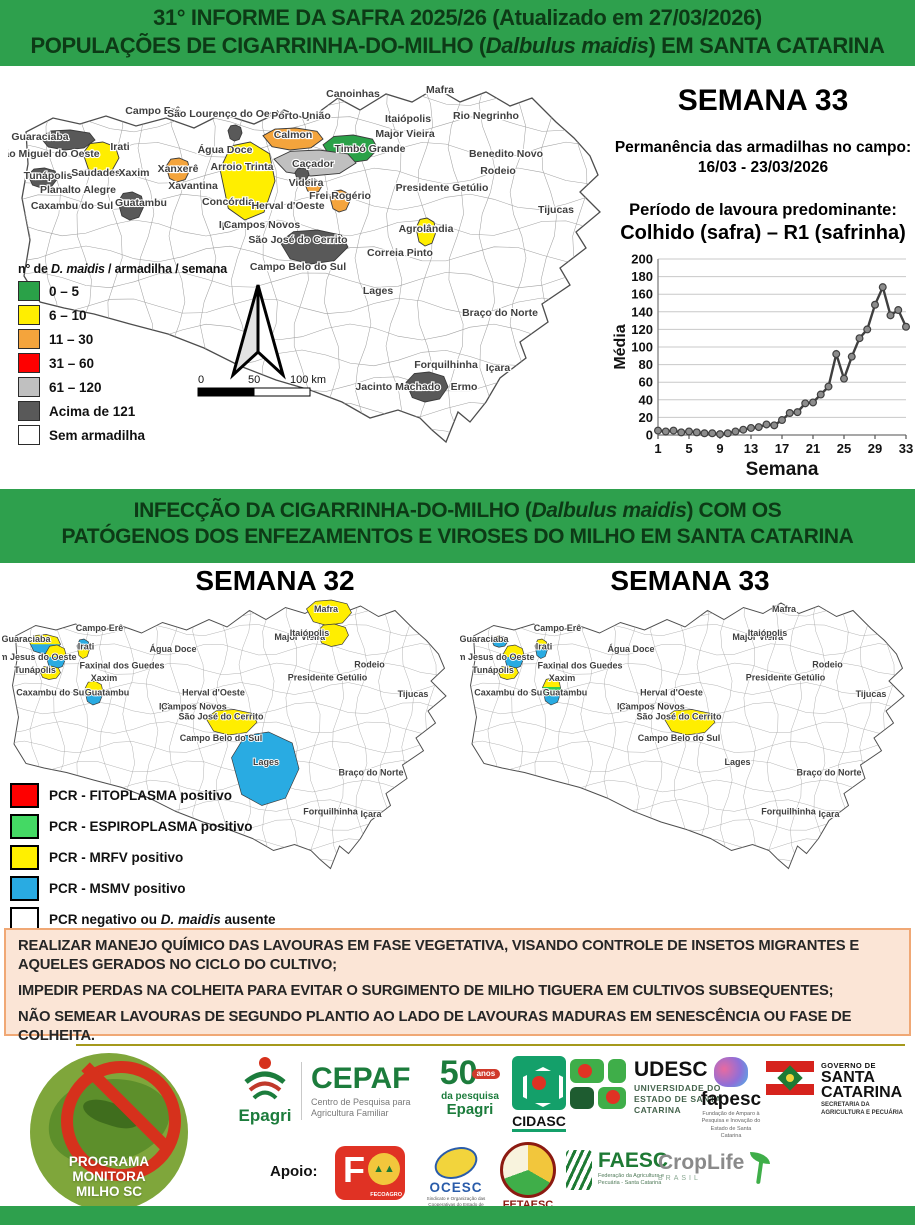  I want to click on monitora-milho-logo: PROGRAMA MONITORA MILHO SC, so click(109, 1132).